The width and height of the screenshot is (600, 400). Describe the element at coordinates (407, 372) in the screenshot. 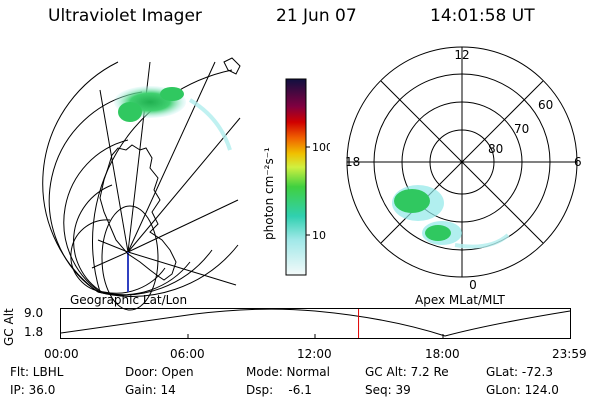

I see `gc-alt-info: GC Alt: 7.2 Re` at that location.